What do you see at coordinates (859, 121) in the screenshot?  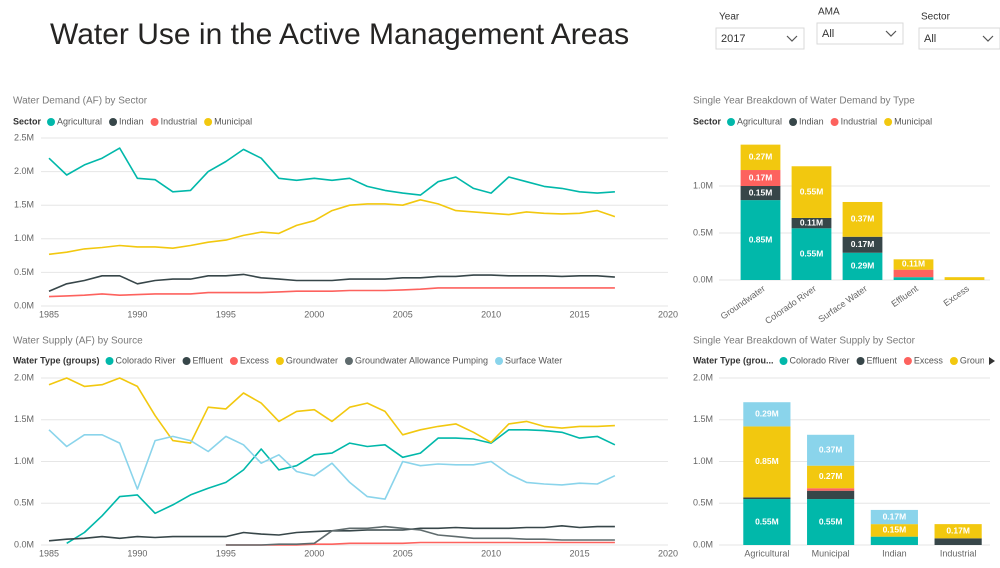 I see `legend-label: Industrial` at bounding box center [859, 121].